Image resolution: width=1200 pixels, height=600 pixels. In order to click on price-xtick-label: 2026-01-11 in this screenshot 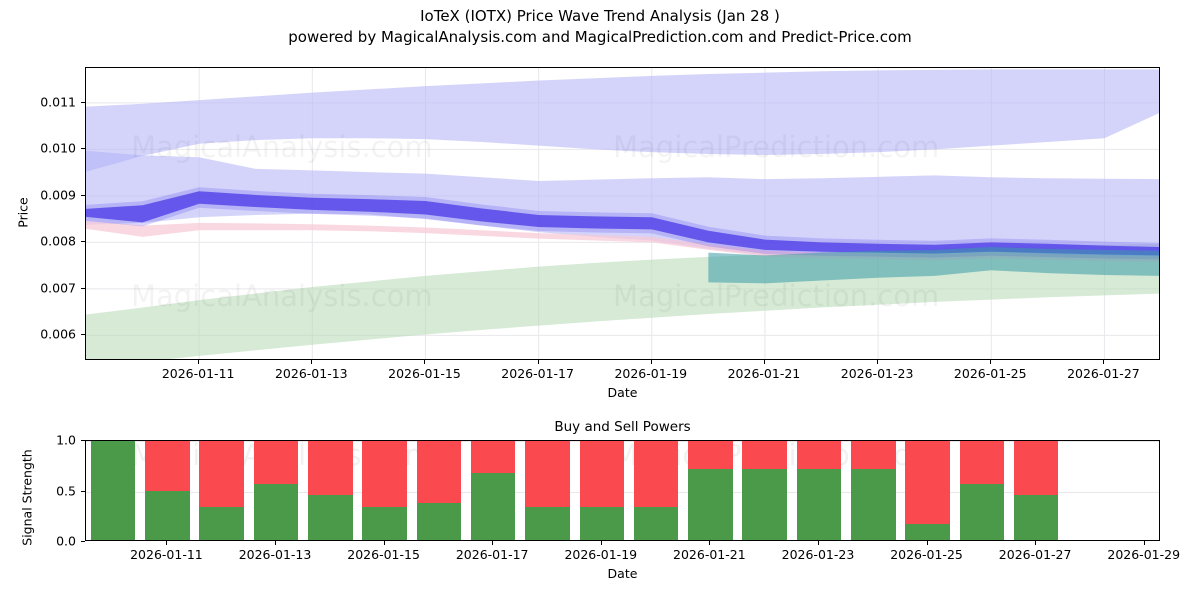, I will do `click(198, 373)`.